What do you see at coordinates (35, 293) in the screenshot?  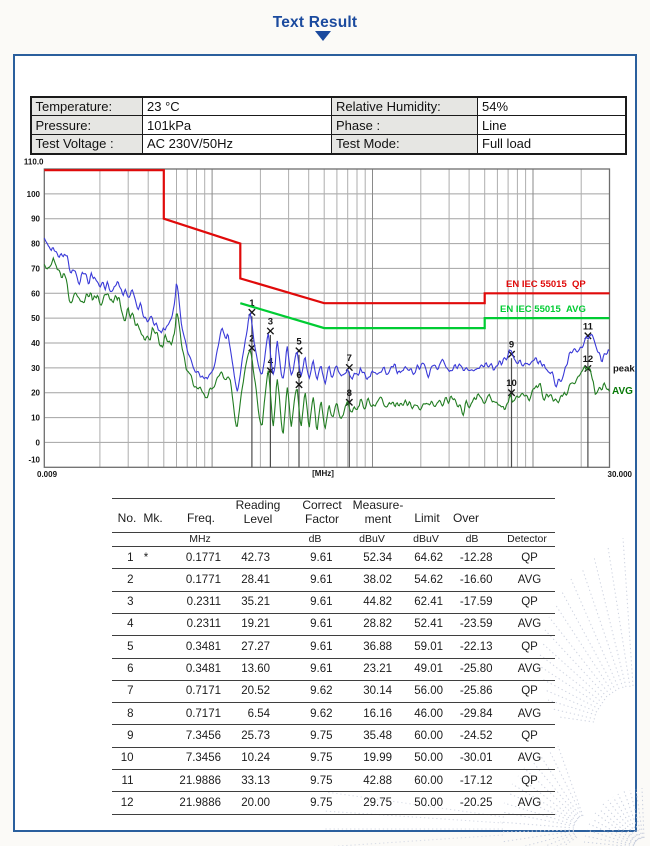 I see `svg-text: 60` at bounding box center [35, 293].